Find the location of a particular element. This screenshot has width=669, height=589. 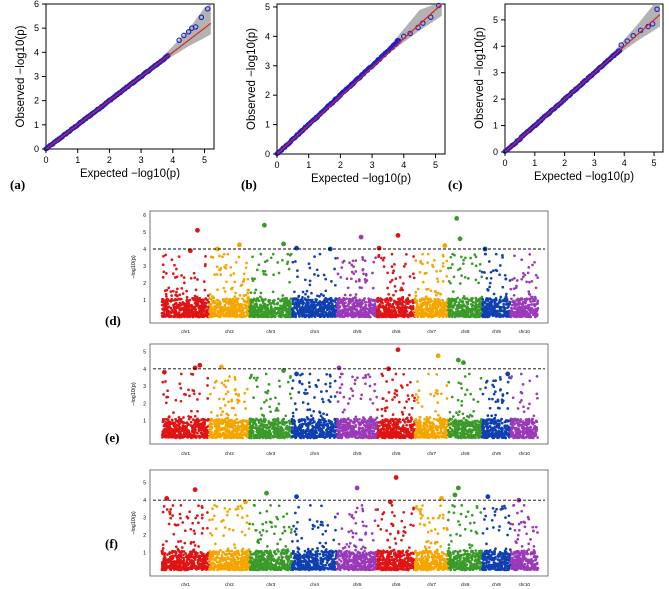

x-tick-label: 2 is located at coordinates (564, 163).